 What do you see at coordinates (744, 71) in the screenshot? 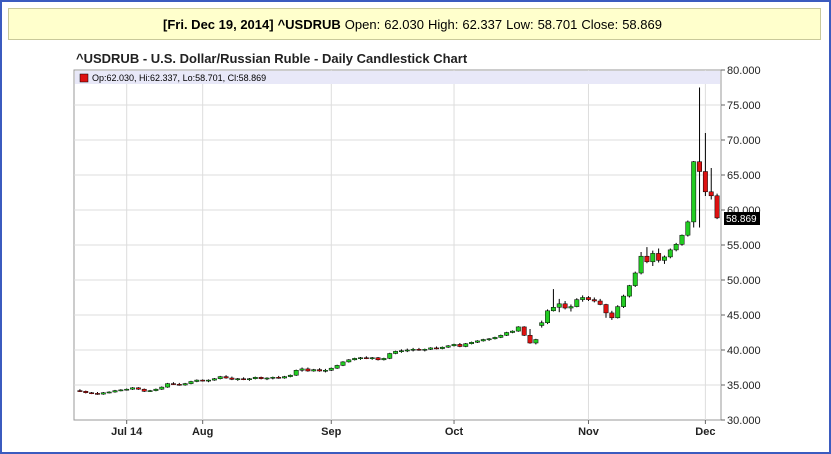
I see `y-tick-label: 80.000` at bounding box center [744, 71].